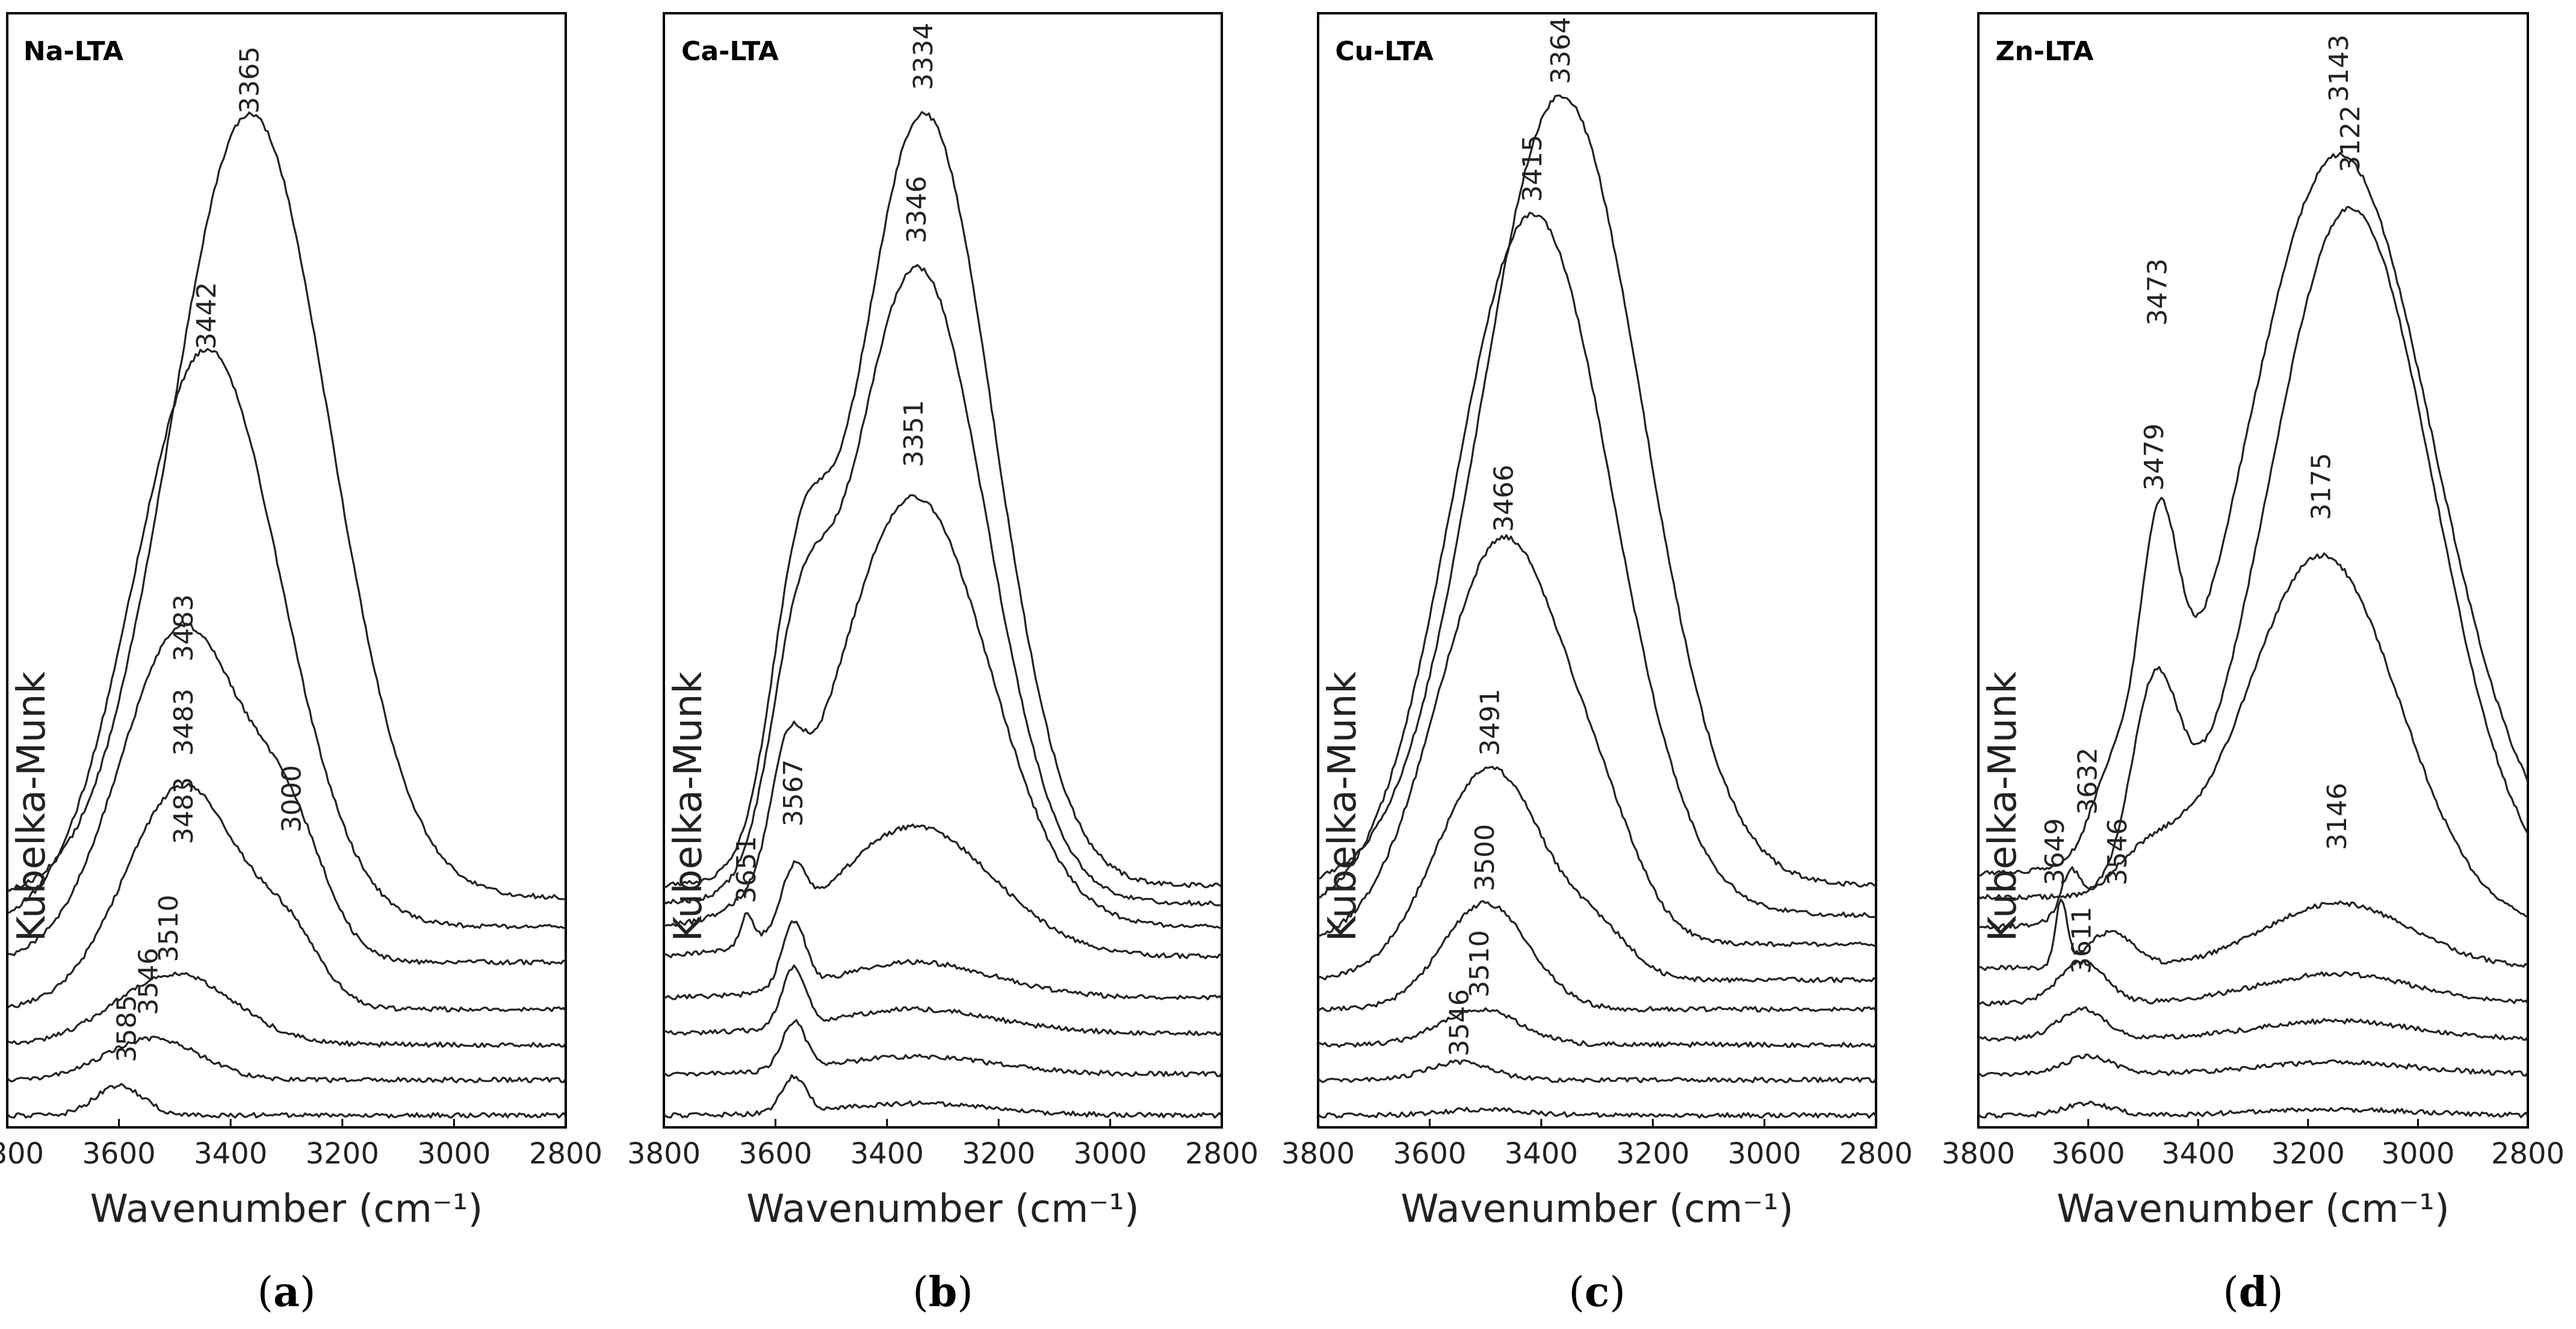 The image size is (2576, 1329). Describe the element at coordinates (1505, 498) in the screenshot. I see `peak-label: 3466` at that location.